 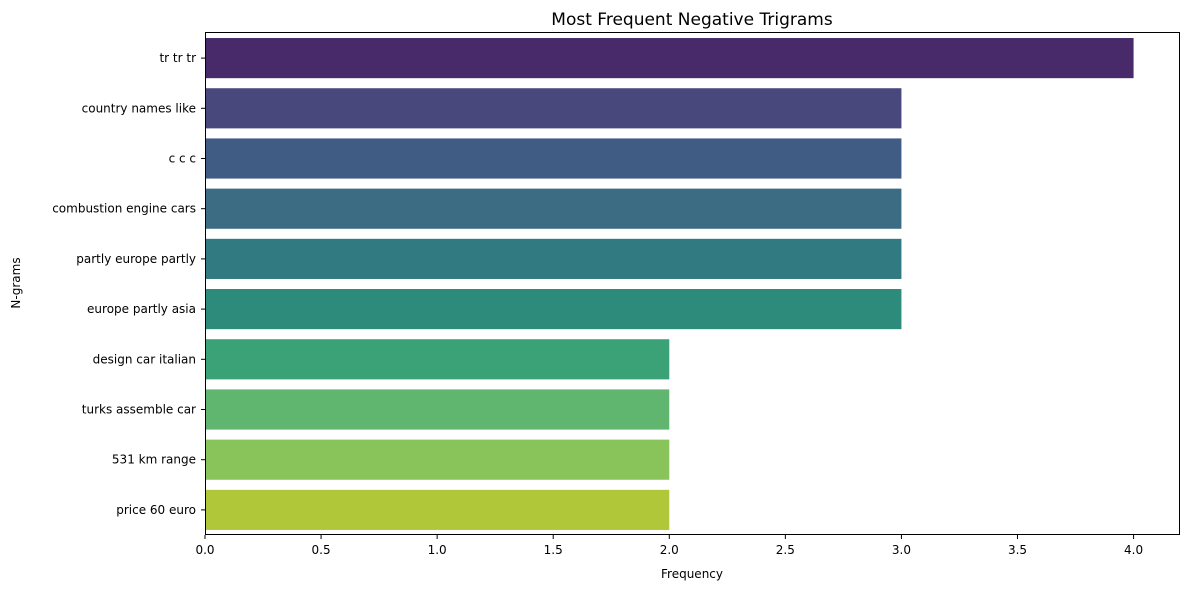 I want to click on y-tick-label: 531 km range, so click(x=154, y=460).